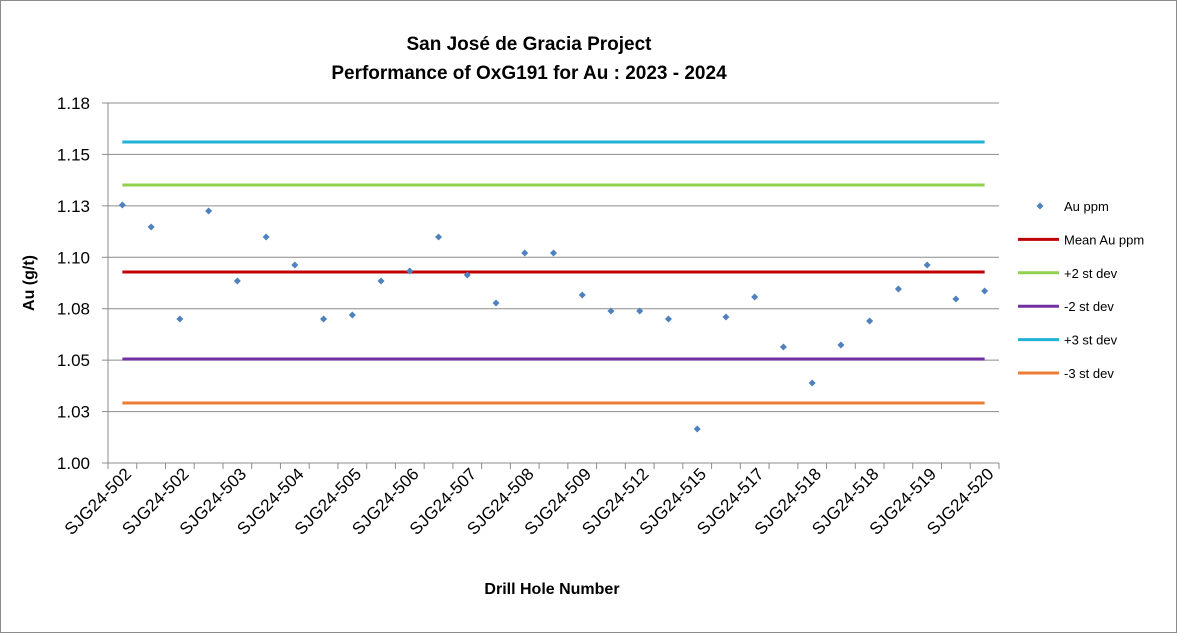 Image resolution: width=1177 pixels, height=633 pixels. Describe the element at coordinates (29, 283) in the screenshot. I see `y-axis-title: Au (g/t)` at that location.